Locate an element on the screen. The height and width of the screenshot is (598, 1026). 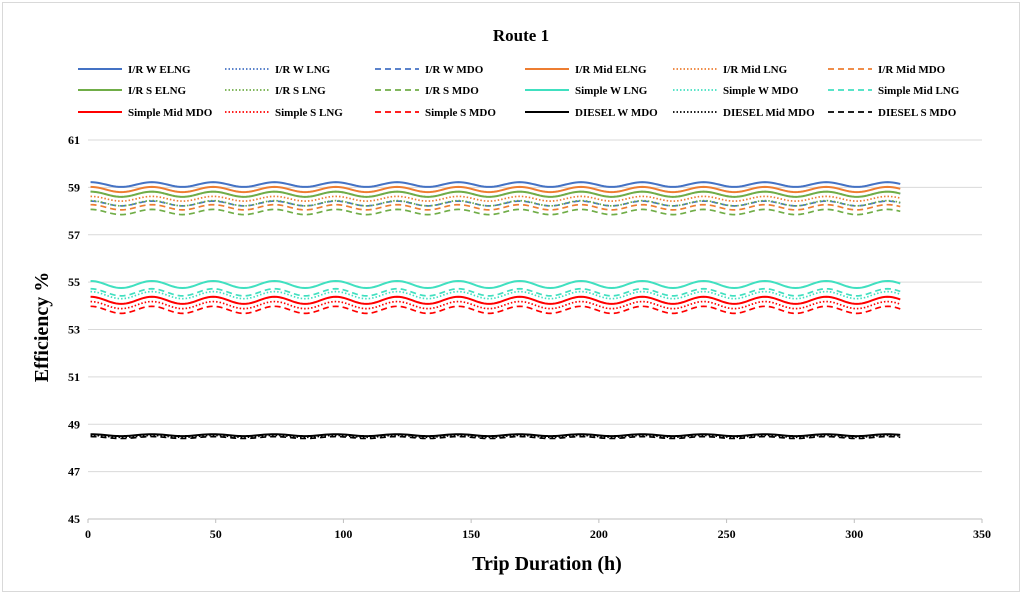
series-line-i-r-mid-elng is located at coordinates (495, 189).